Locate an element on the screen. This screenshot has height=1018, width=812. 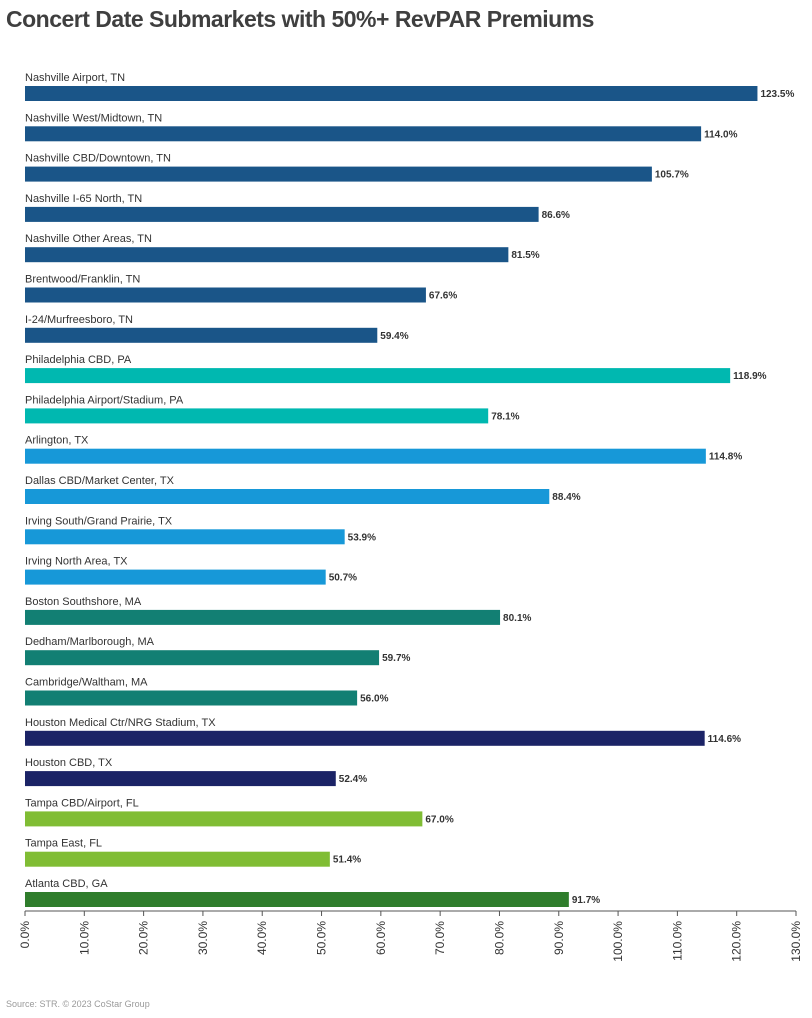
value-label: 91.7% is located at coordinates (586, 900).